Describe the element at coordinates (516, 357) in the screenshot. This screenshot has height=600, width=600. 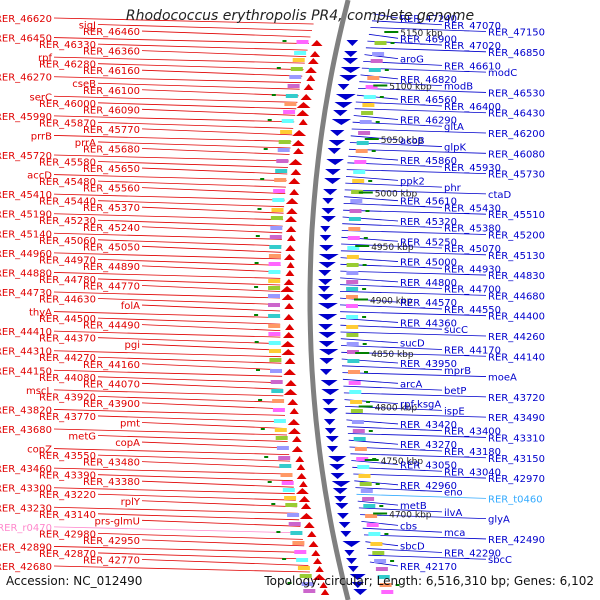
I see `right-gene-label: RER_44140` at that location.